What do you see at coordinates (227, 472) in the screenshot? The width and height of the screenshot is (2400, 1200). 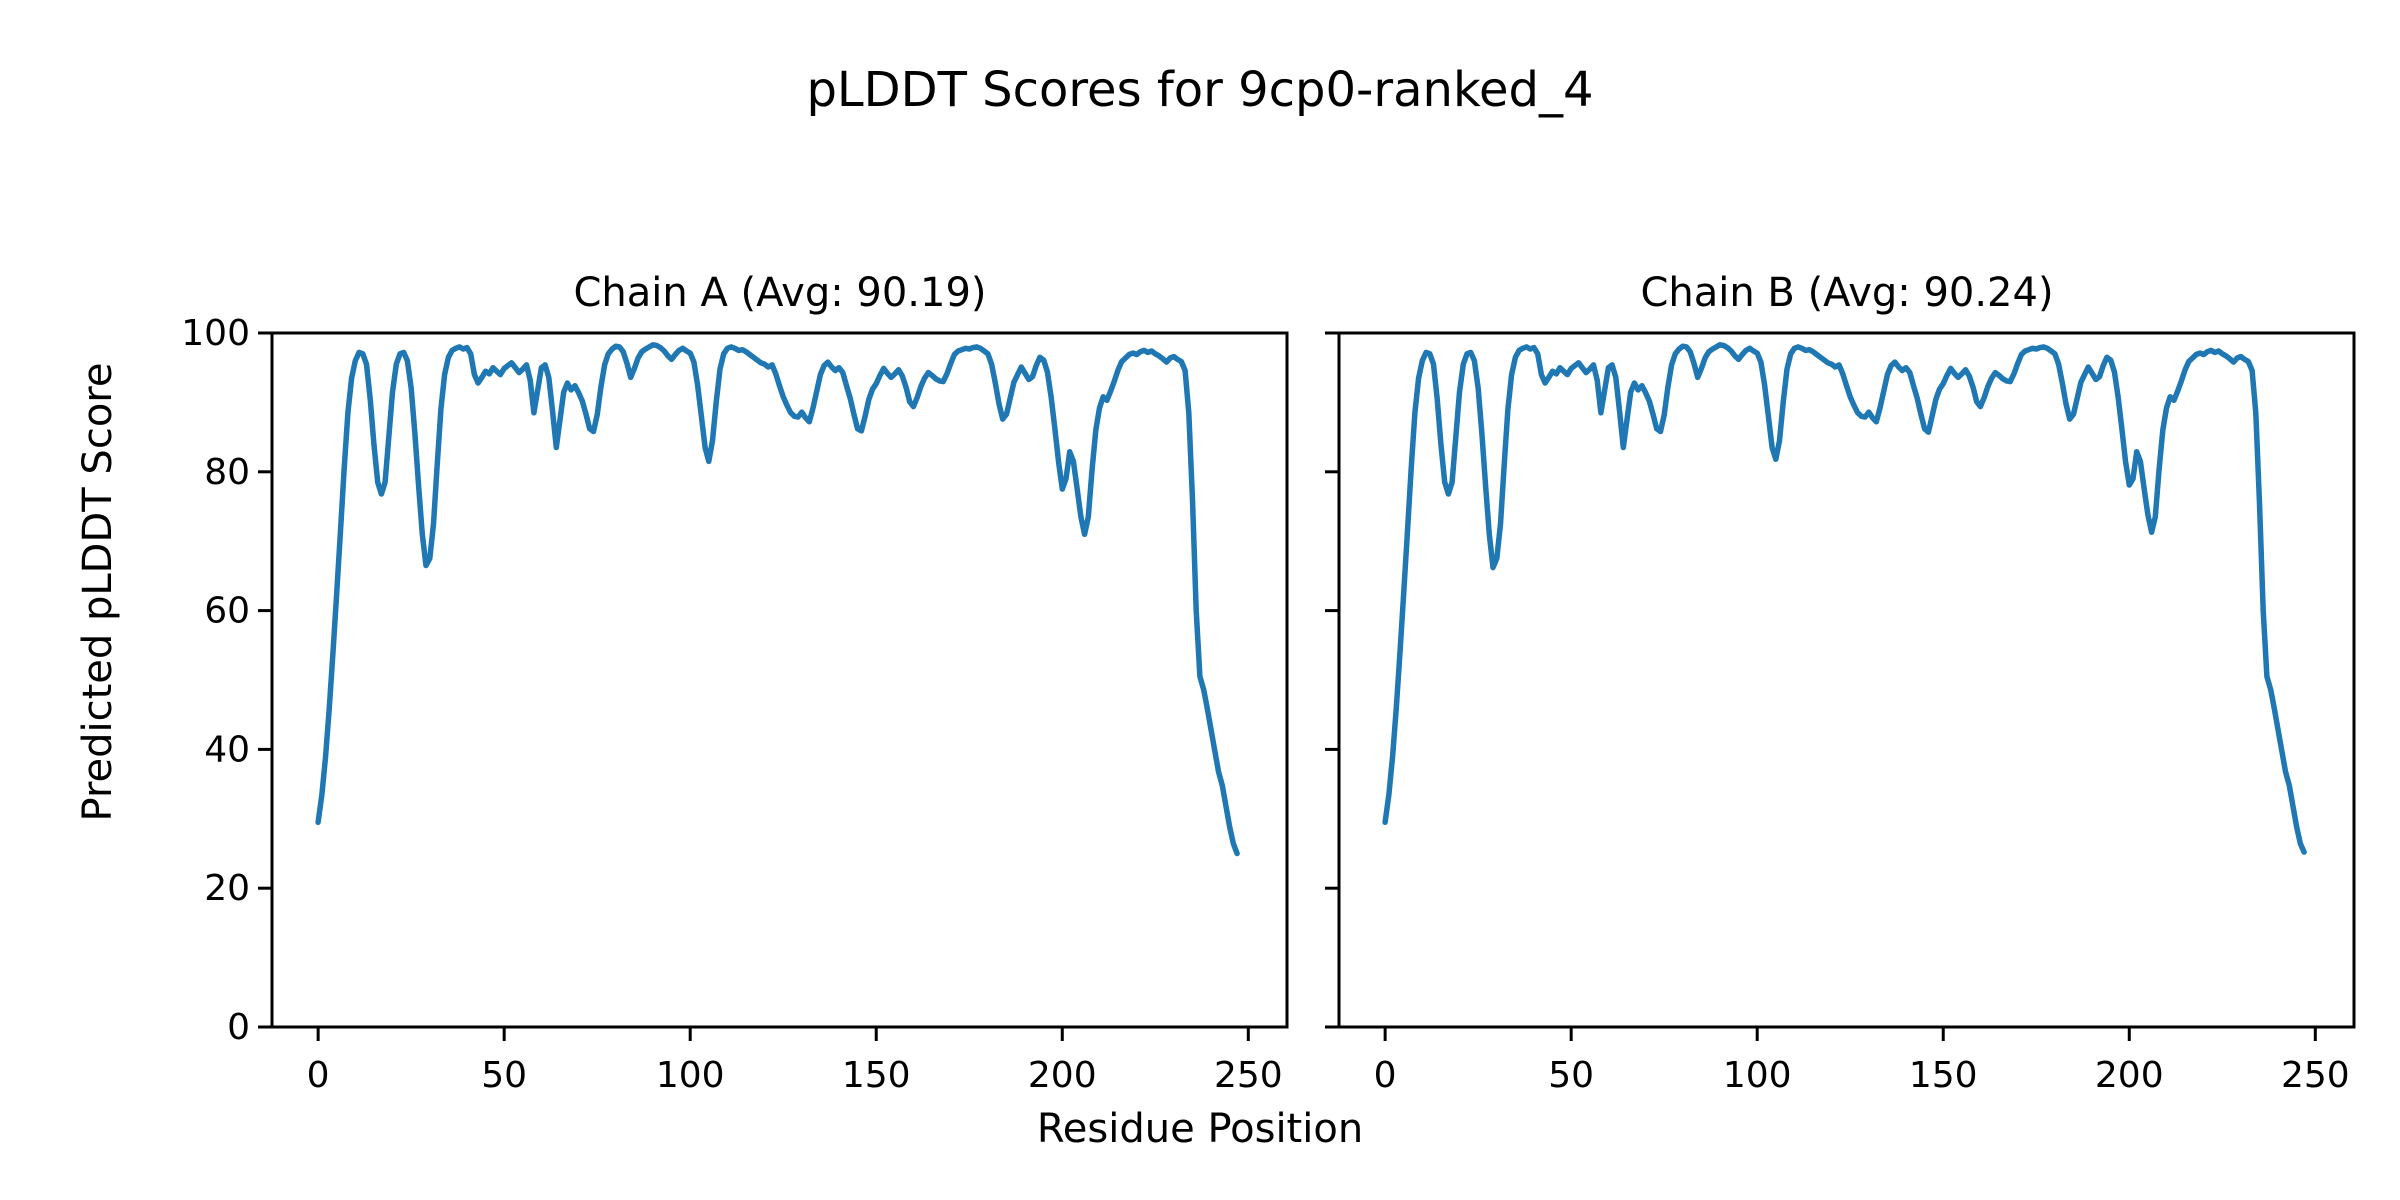 I see `y-tick-label: 80` at bounding box center [227, 472].